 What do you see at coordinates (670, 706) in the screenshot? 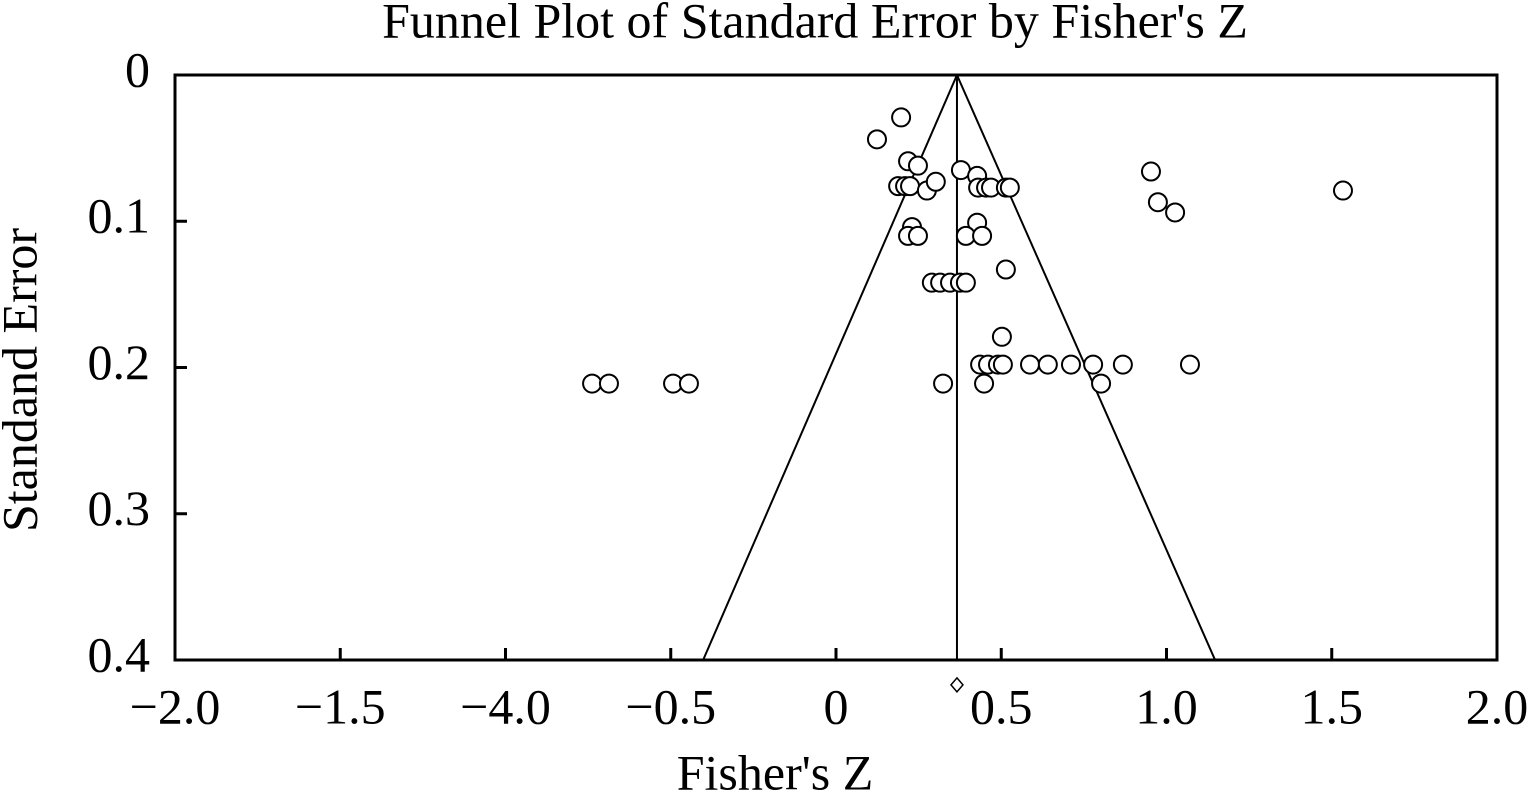
I see `x-tick-label: −0.5` at bounding box center [670, 706].